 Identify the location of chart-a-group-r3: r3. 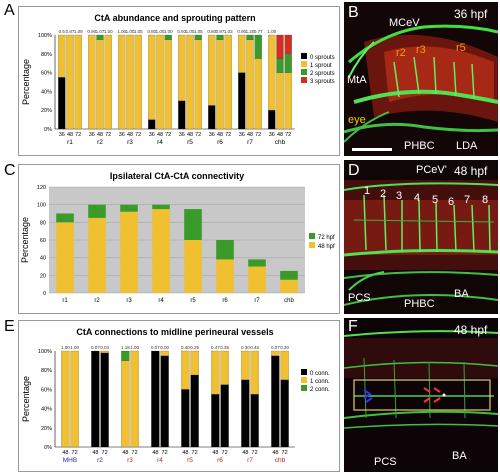
(130, 142).